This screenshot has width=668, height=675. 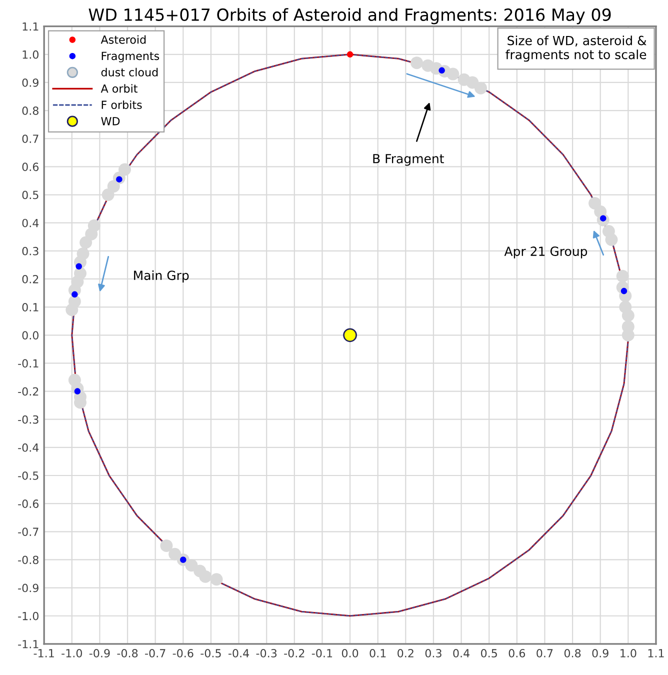 What do you see at coordinates (161, 276) in the screenshot?
I see `annotation: Main Grp` at bounding box center [161, 276].